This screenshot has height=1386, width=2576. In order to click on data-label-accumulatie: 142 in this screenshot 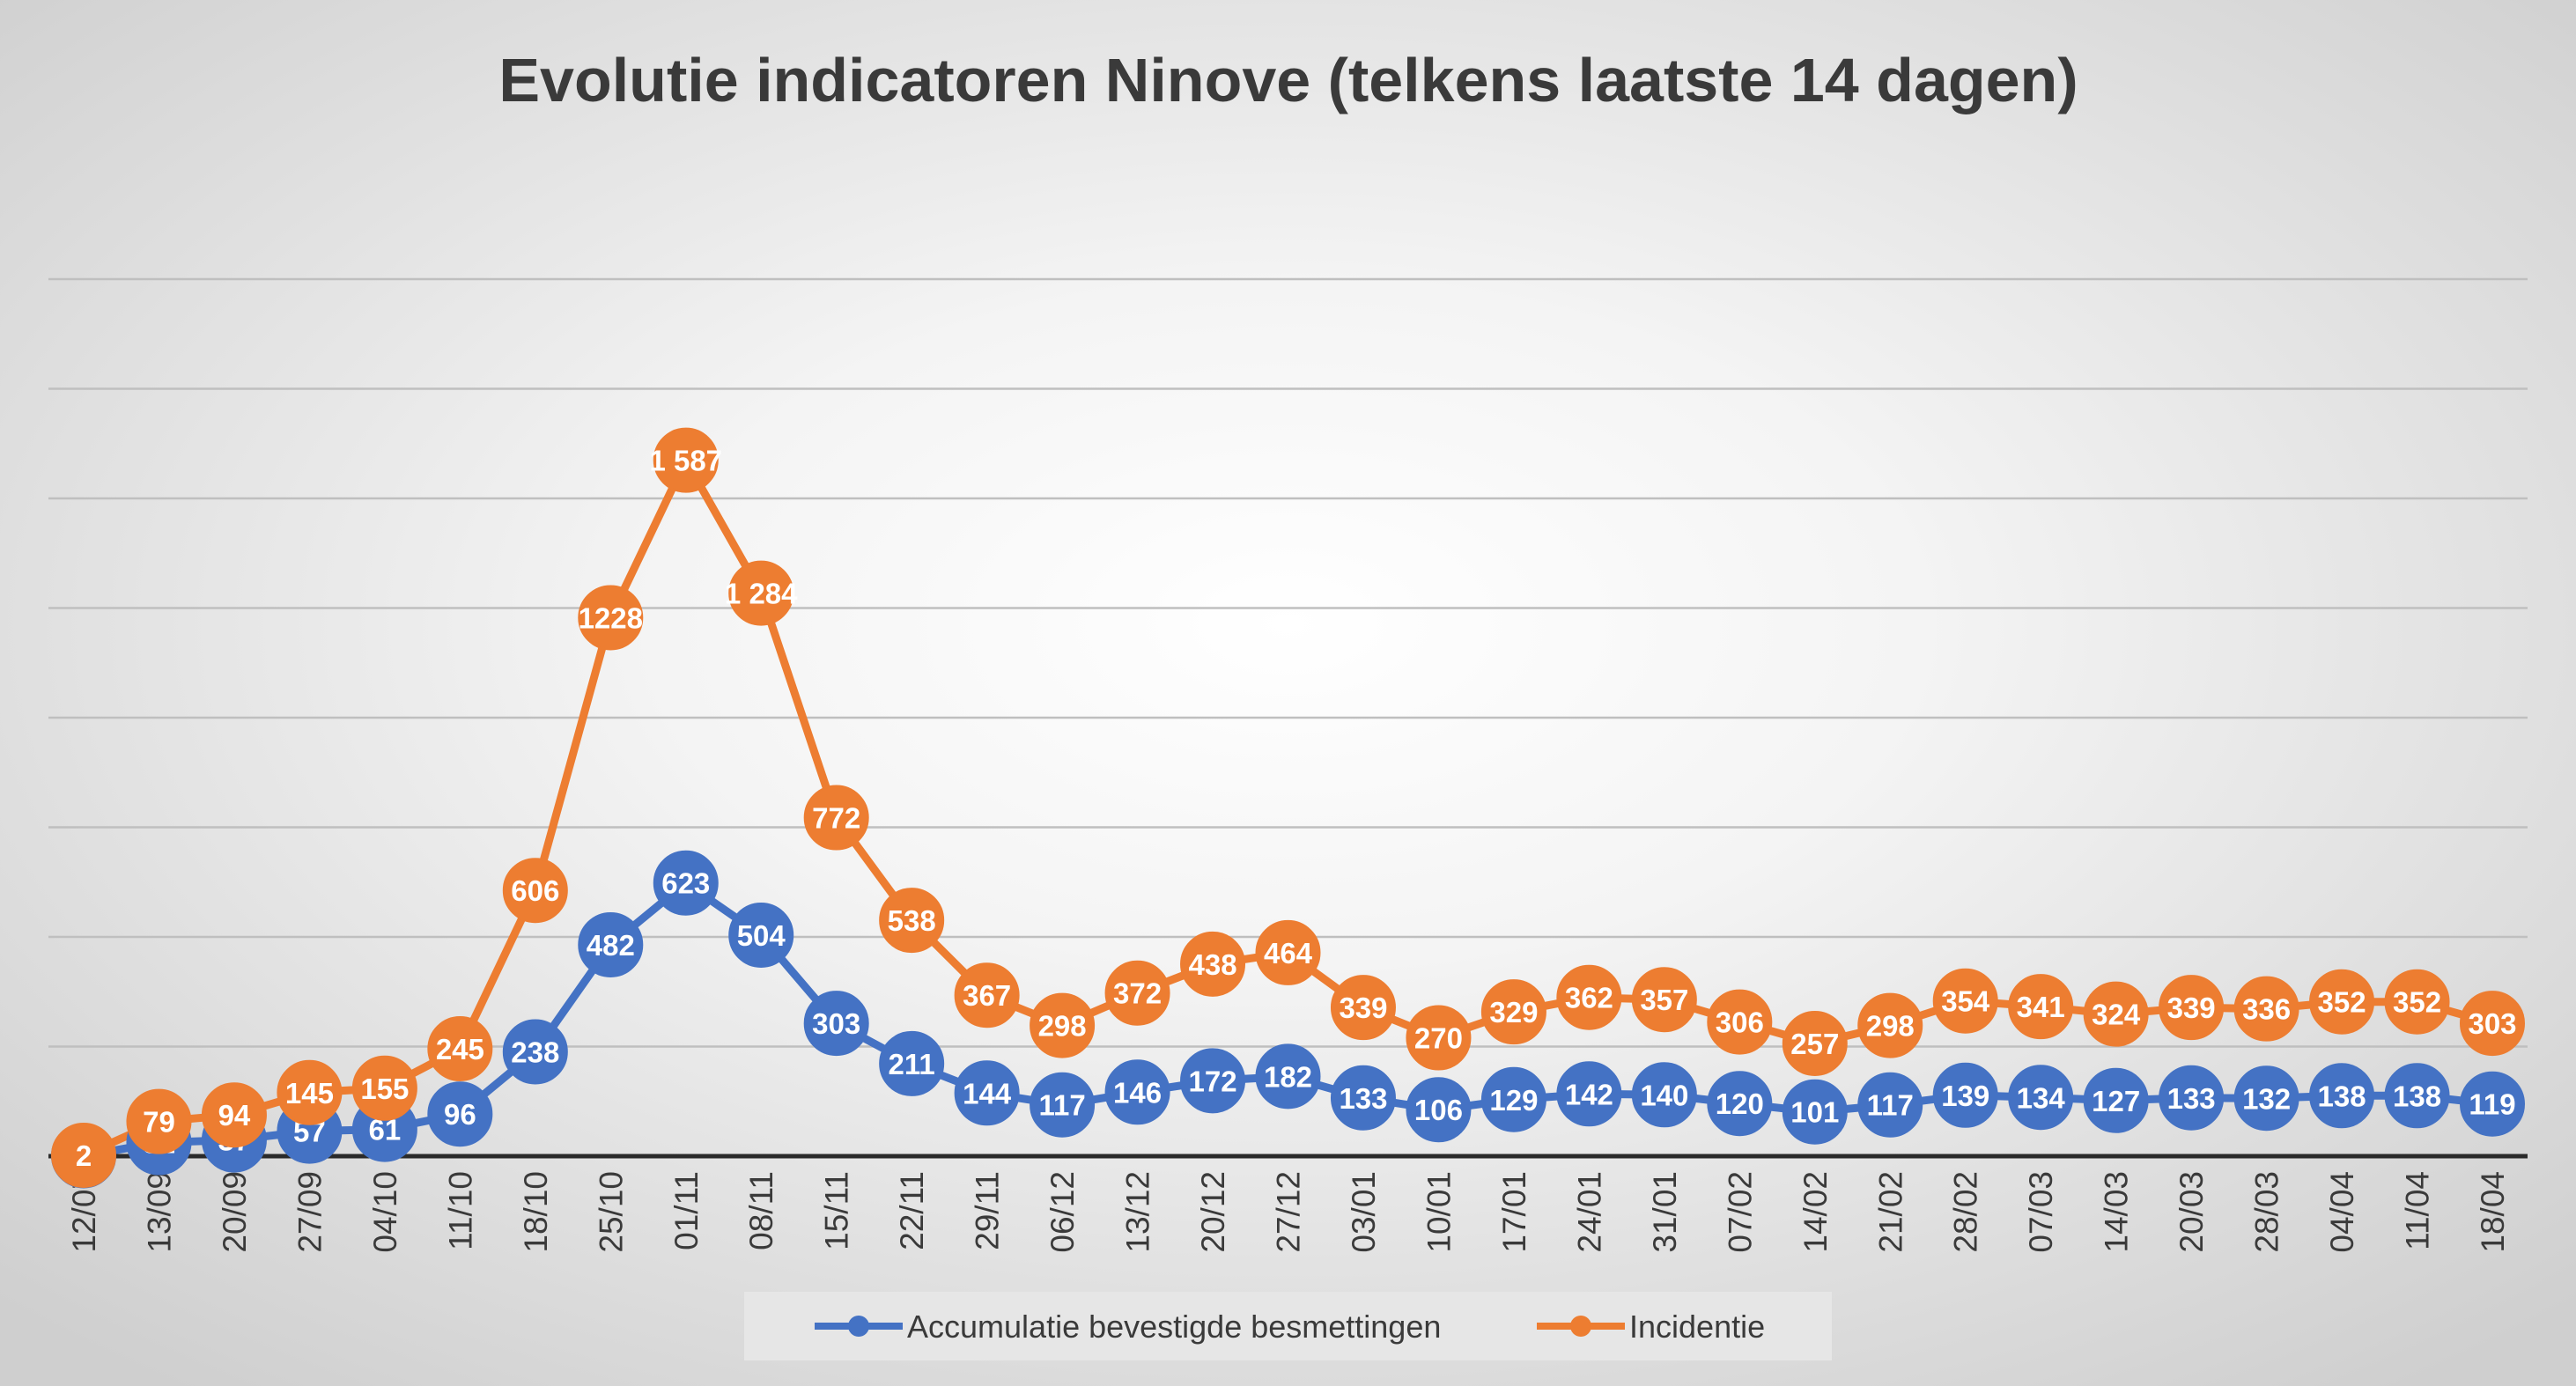, I will do `click(1589, 1094)`.